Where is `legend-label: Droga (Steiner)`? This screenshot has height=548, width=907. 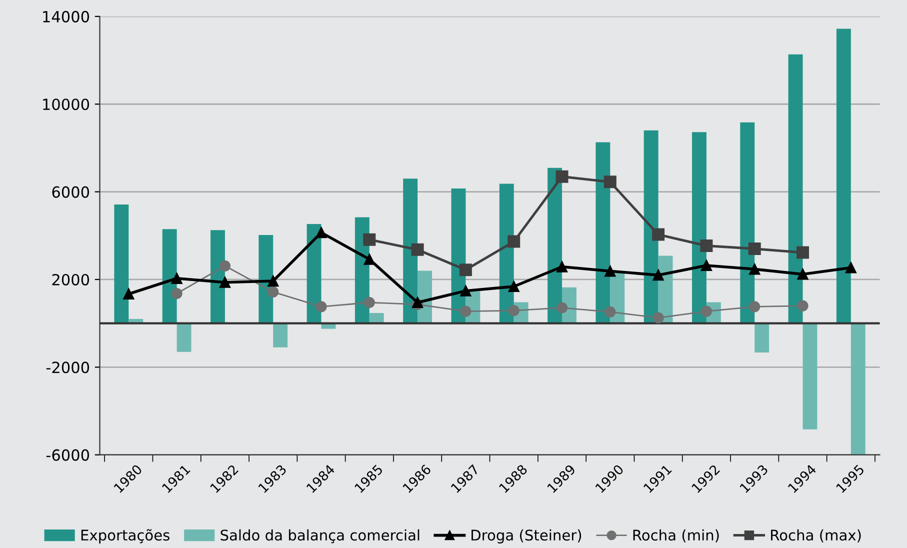 legend-label: Droga (Steiner) is located at coordinates (527, 536).